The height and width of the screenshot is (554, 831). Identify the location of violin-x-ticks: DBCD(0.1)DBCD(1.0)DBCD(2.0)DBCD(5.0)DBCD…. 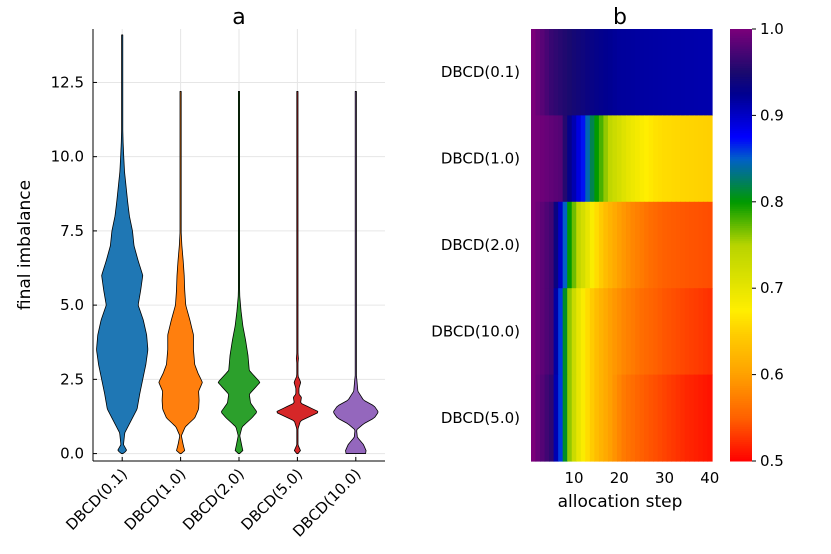
(213, 499).